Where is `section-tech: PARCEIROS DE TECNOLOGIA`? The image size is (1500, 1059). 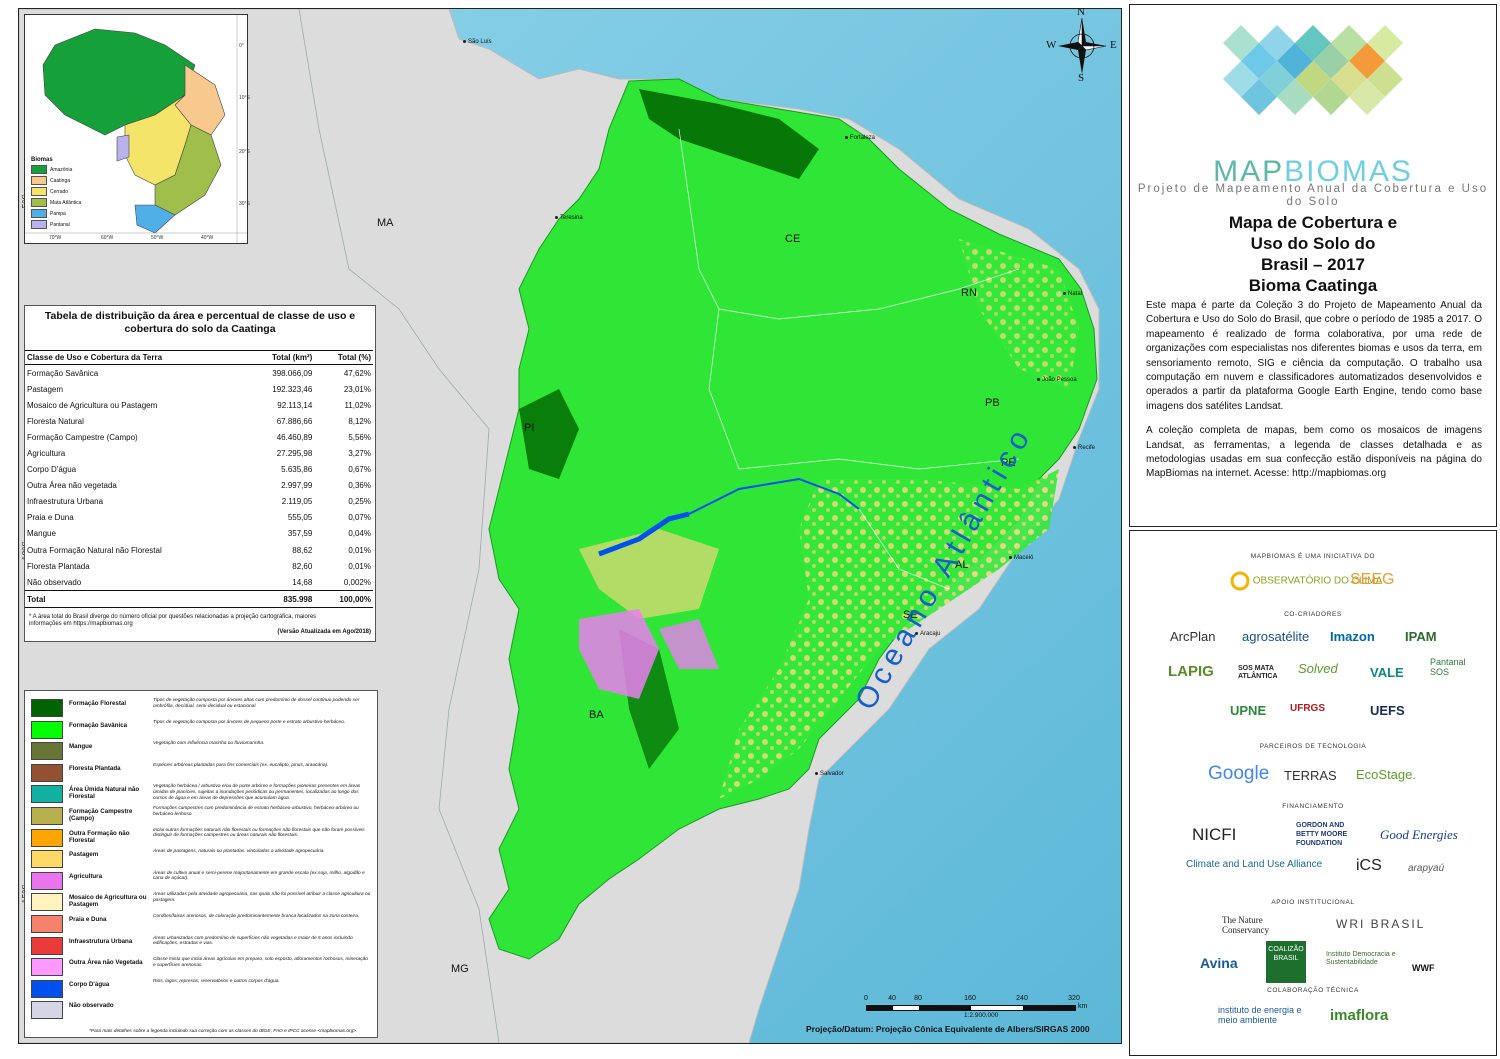 section-tech: PARCEIROS DE TECNOLOGIA is located at coordinates (1313, 746).